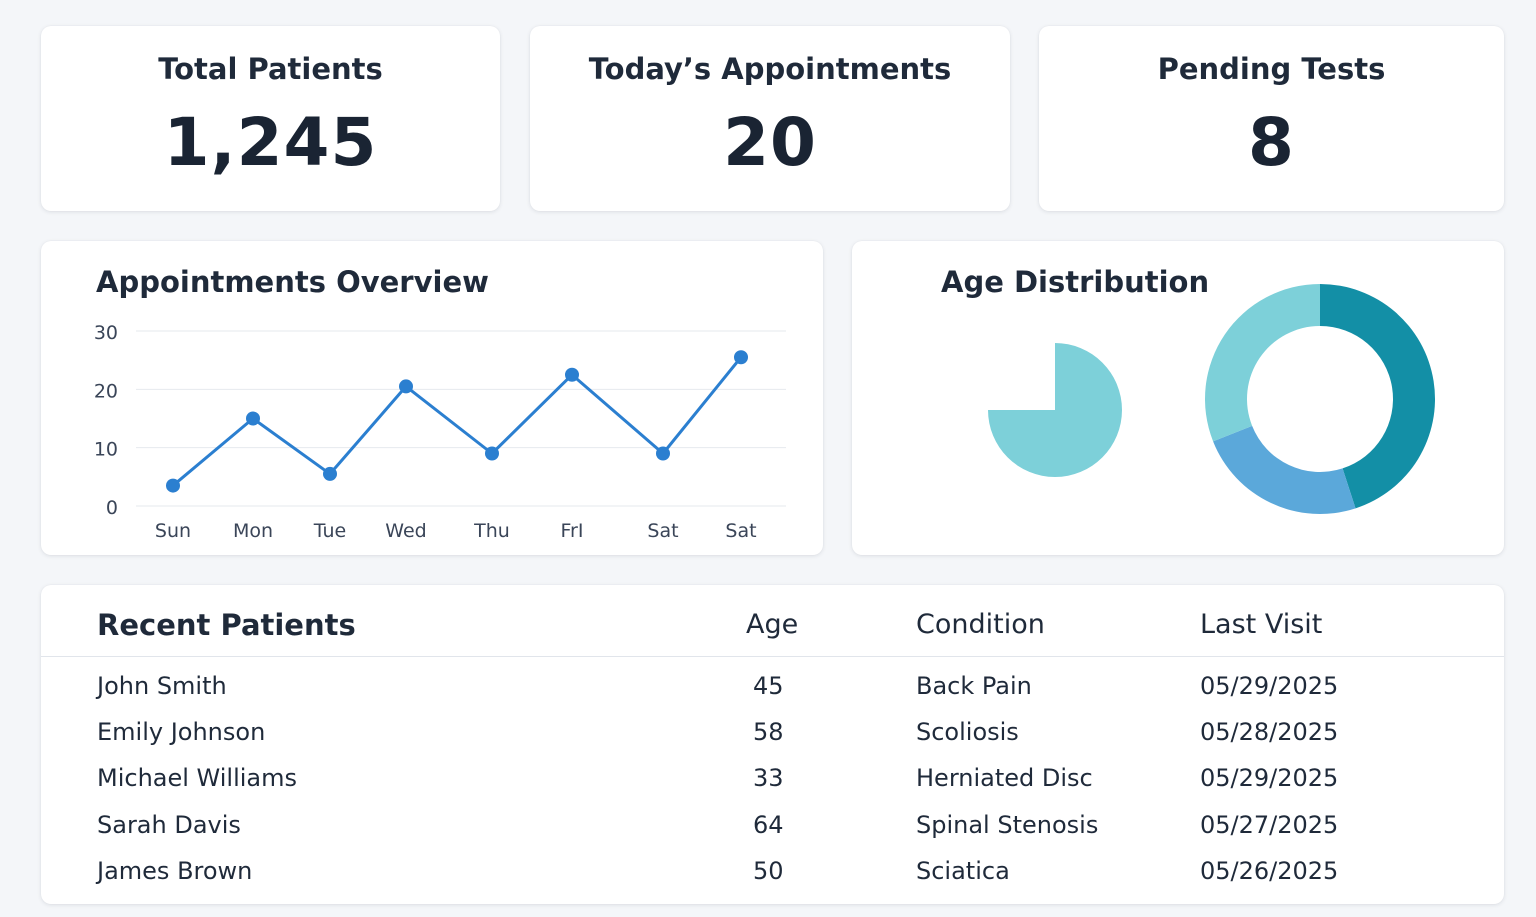  I want to click on column-header-condition: Condition, so click(980, 624).